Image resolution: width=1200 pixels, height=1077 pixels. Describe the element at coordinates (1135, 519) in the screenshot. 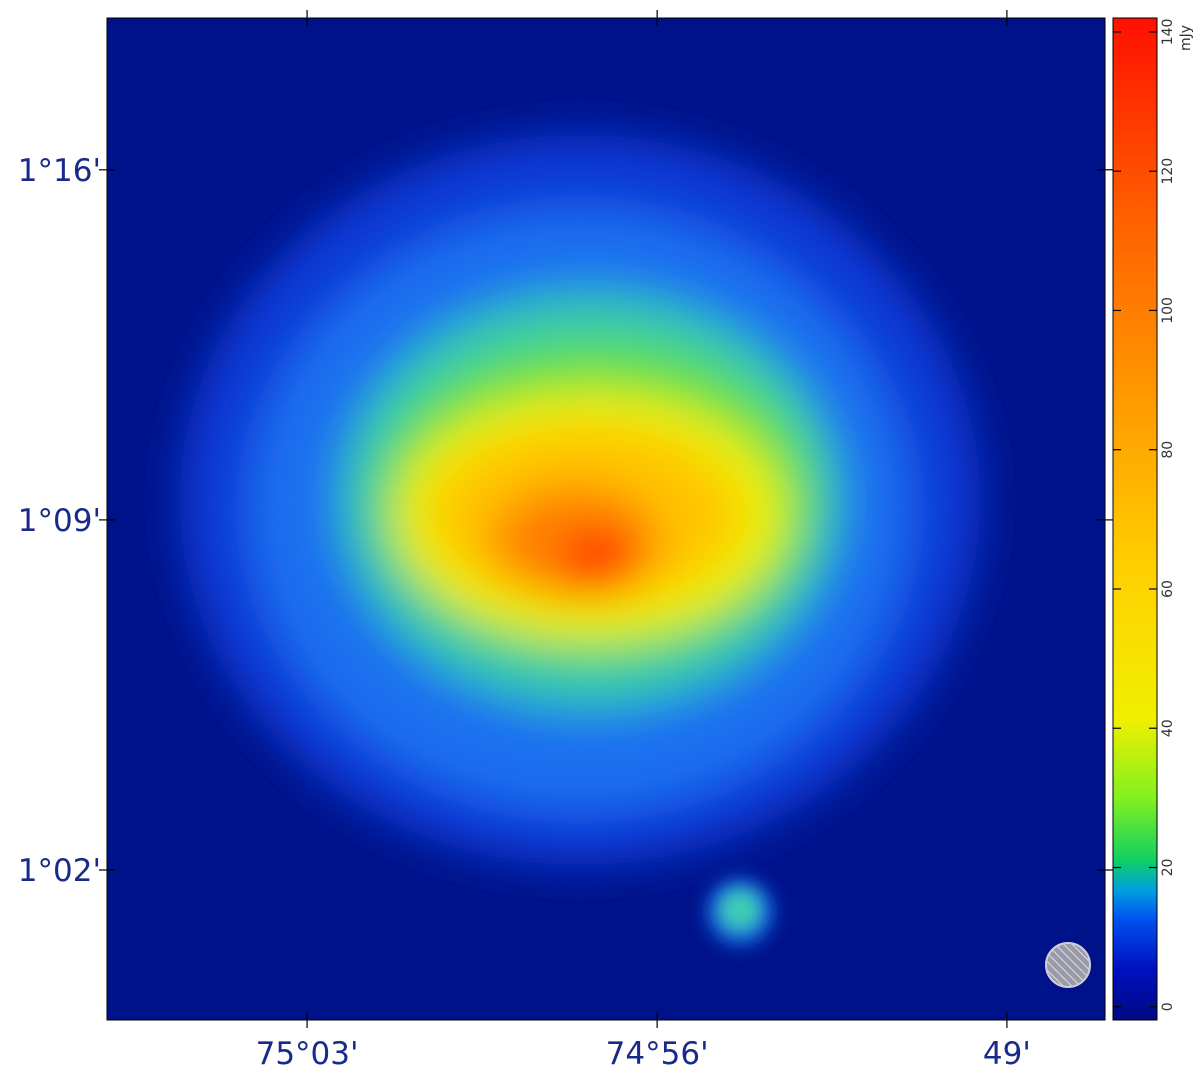

I see `colorbar` at that location.